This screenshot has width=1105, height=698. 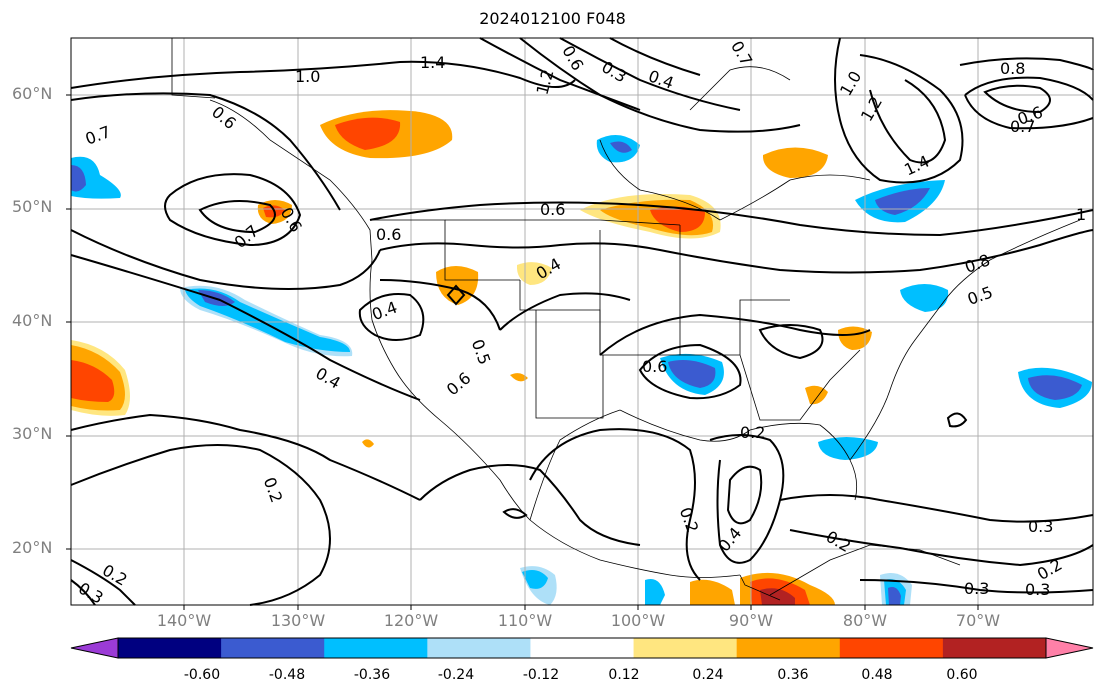 I want to click on colorbar-extend-left, so click(x=94, y=648).